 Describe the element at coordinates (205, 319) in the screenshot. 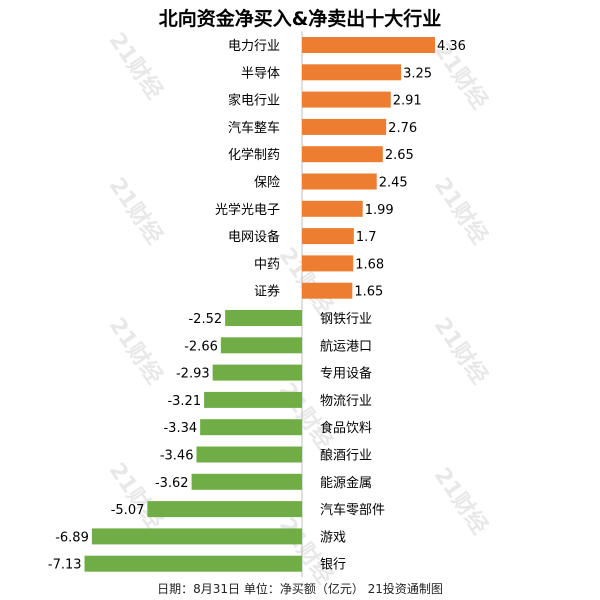

I see `data-label: -2.52` at that location.